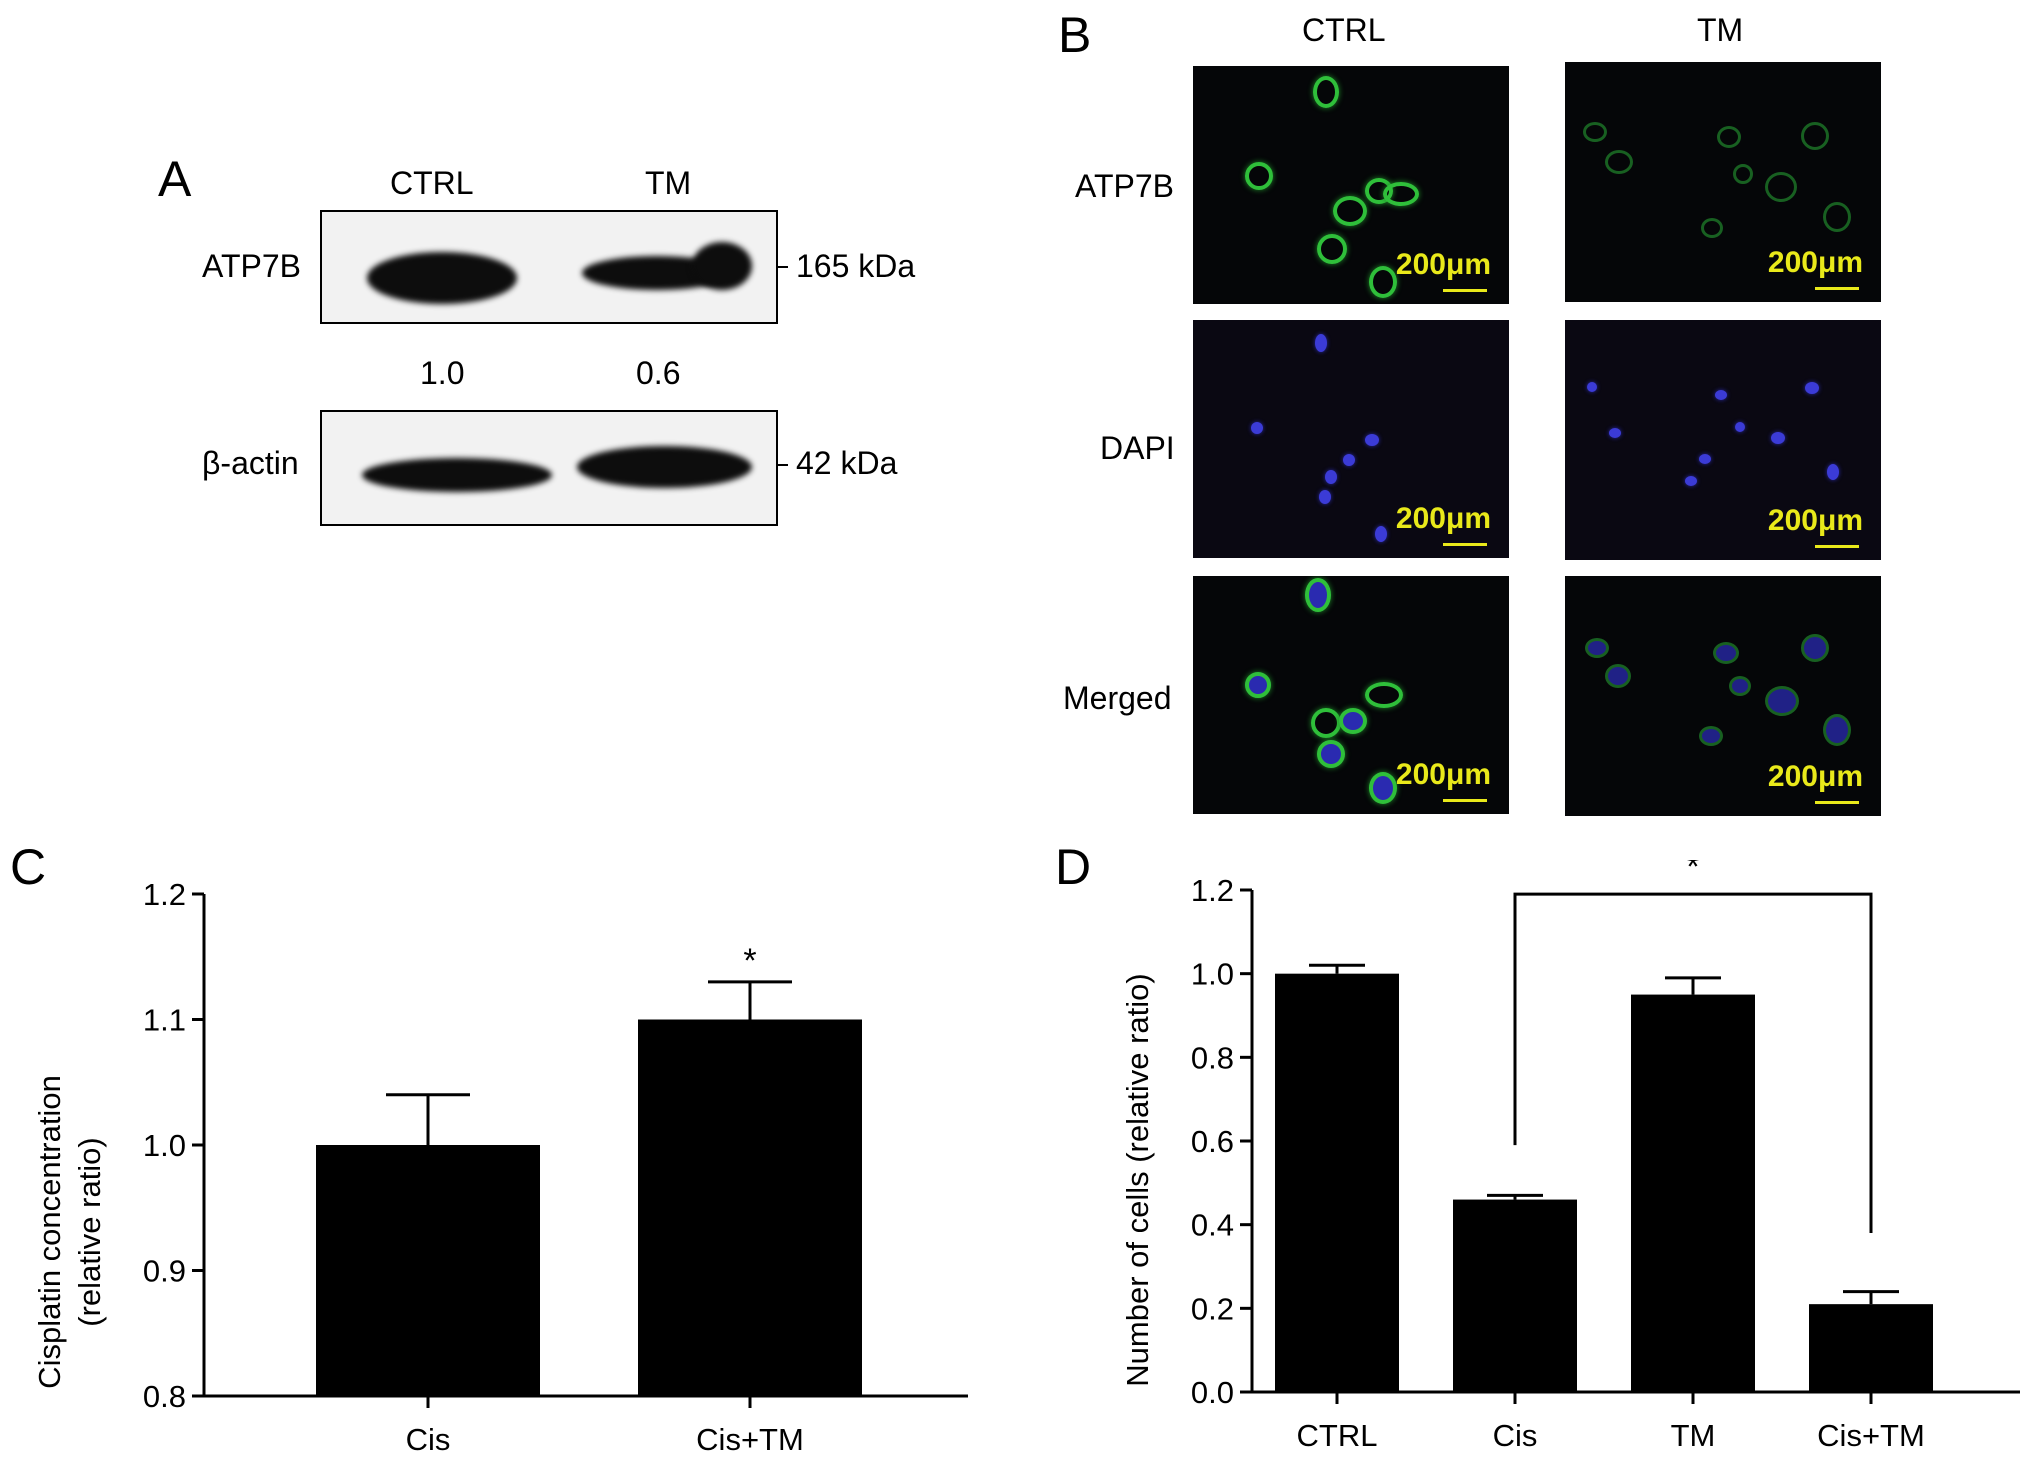 The width and height of the screenshot is (2032, 1461). Describe the element at coordinates (1073, 867) in the screenshot. I see `panel-d-letter: D` at that location.